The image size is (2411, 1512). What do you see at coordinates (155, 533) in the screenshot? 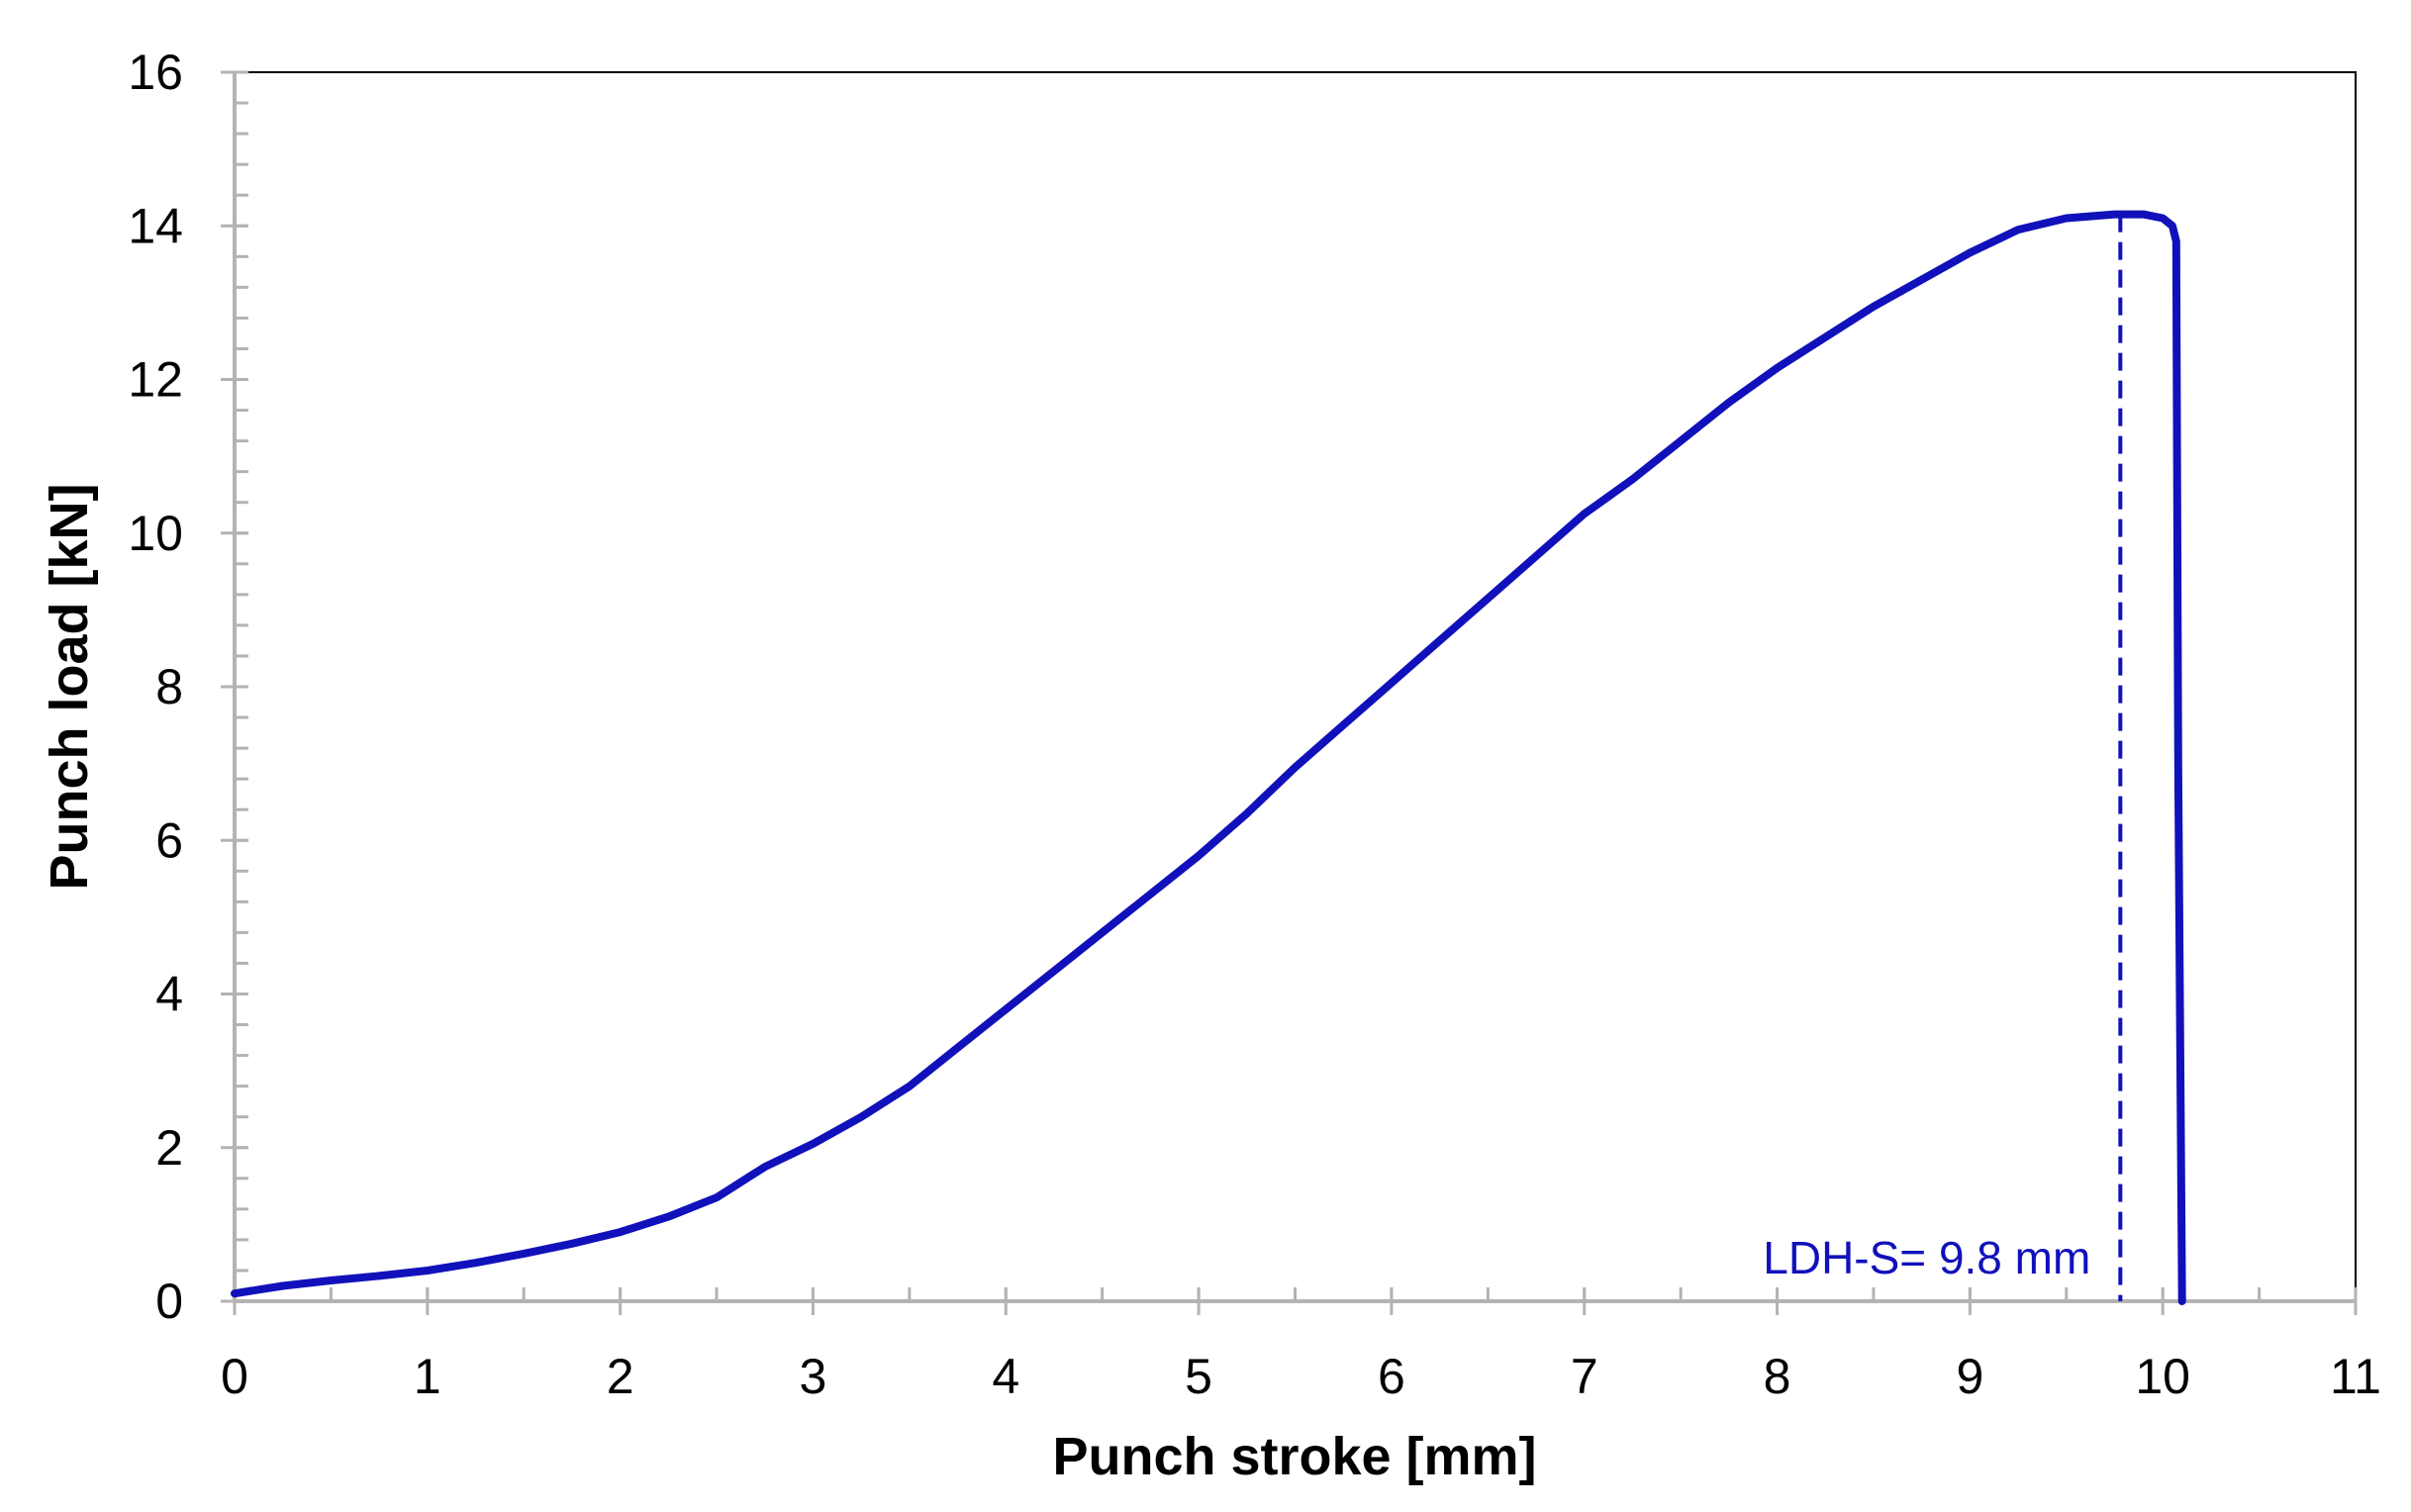
I see `y-tick-label: 10` at bounding box center [155, 533].